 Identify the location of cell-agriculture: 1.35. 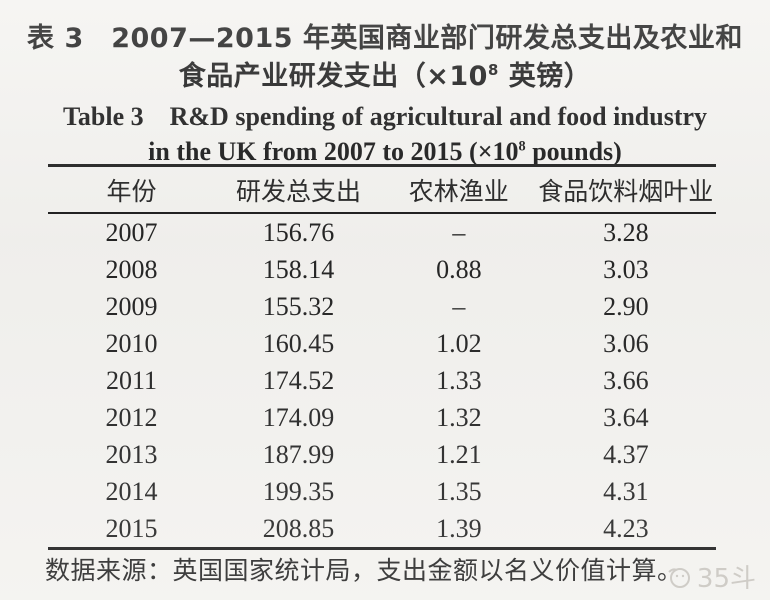
(459, 491).